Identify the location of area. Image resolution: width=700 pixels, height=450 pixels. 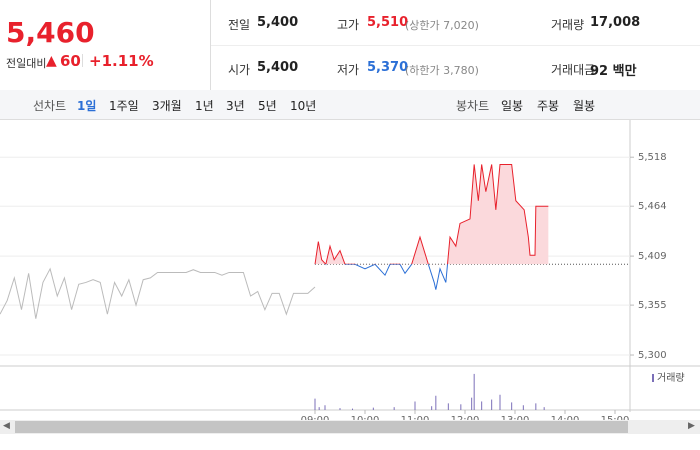
(432, 214).